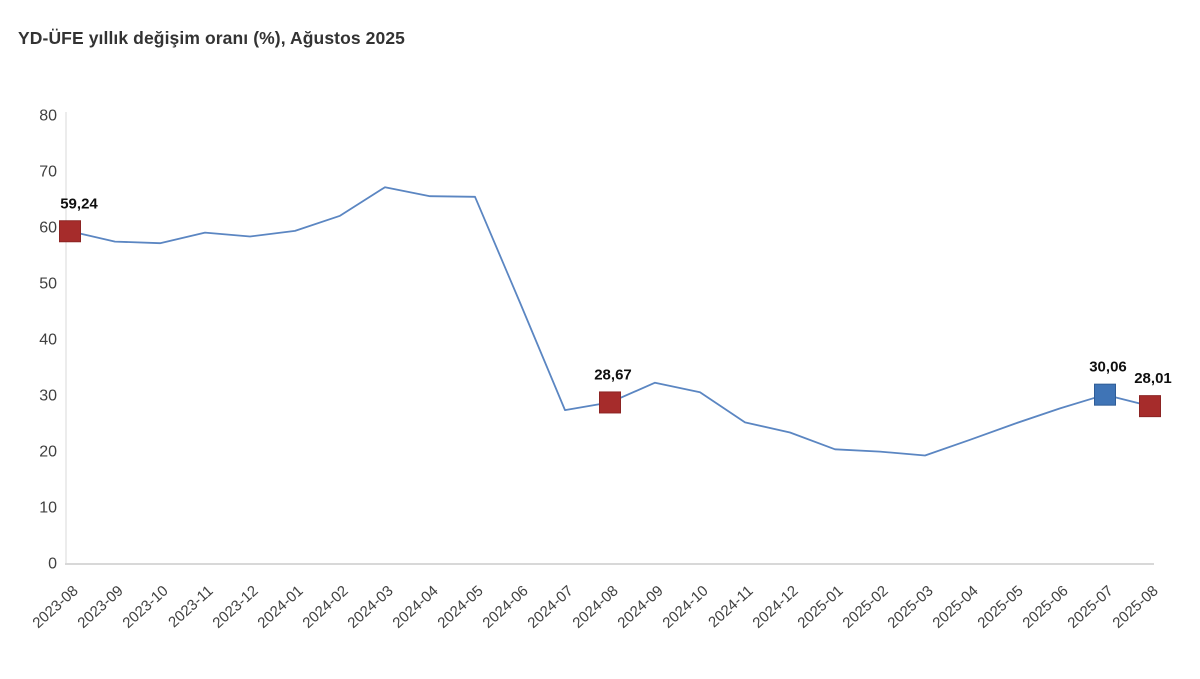  Describe the element at coordinates (235, 606) in the screenshot. I see `x-tick-label: 2023-12` at that location.